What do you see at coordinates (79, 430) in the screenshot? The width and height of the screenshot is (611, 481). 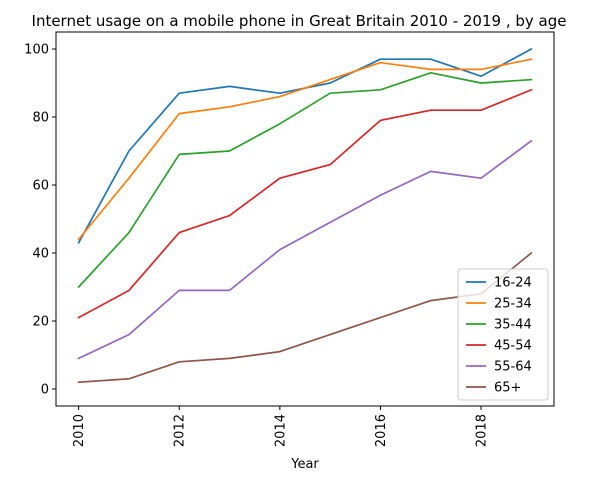 I see `x-tick-label: 2010` at bounding box center [79, 430].